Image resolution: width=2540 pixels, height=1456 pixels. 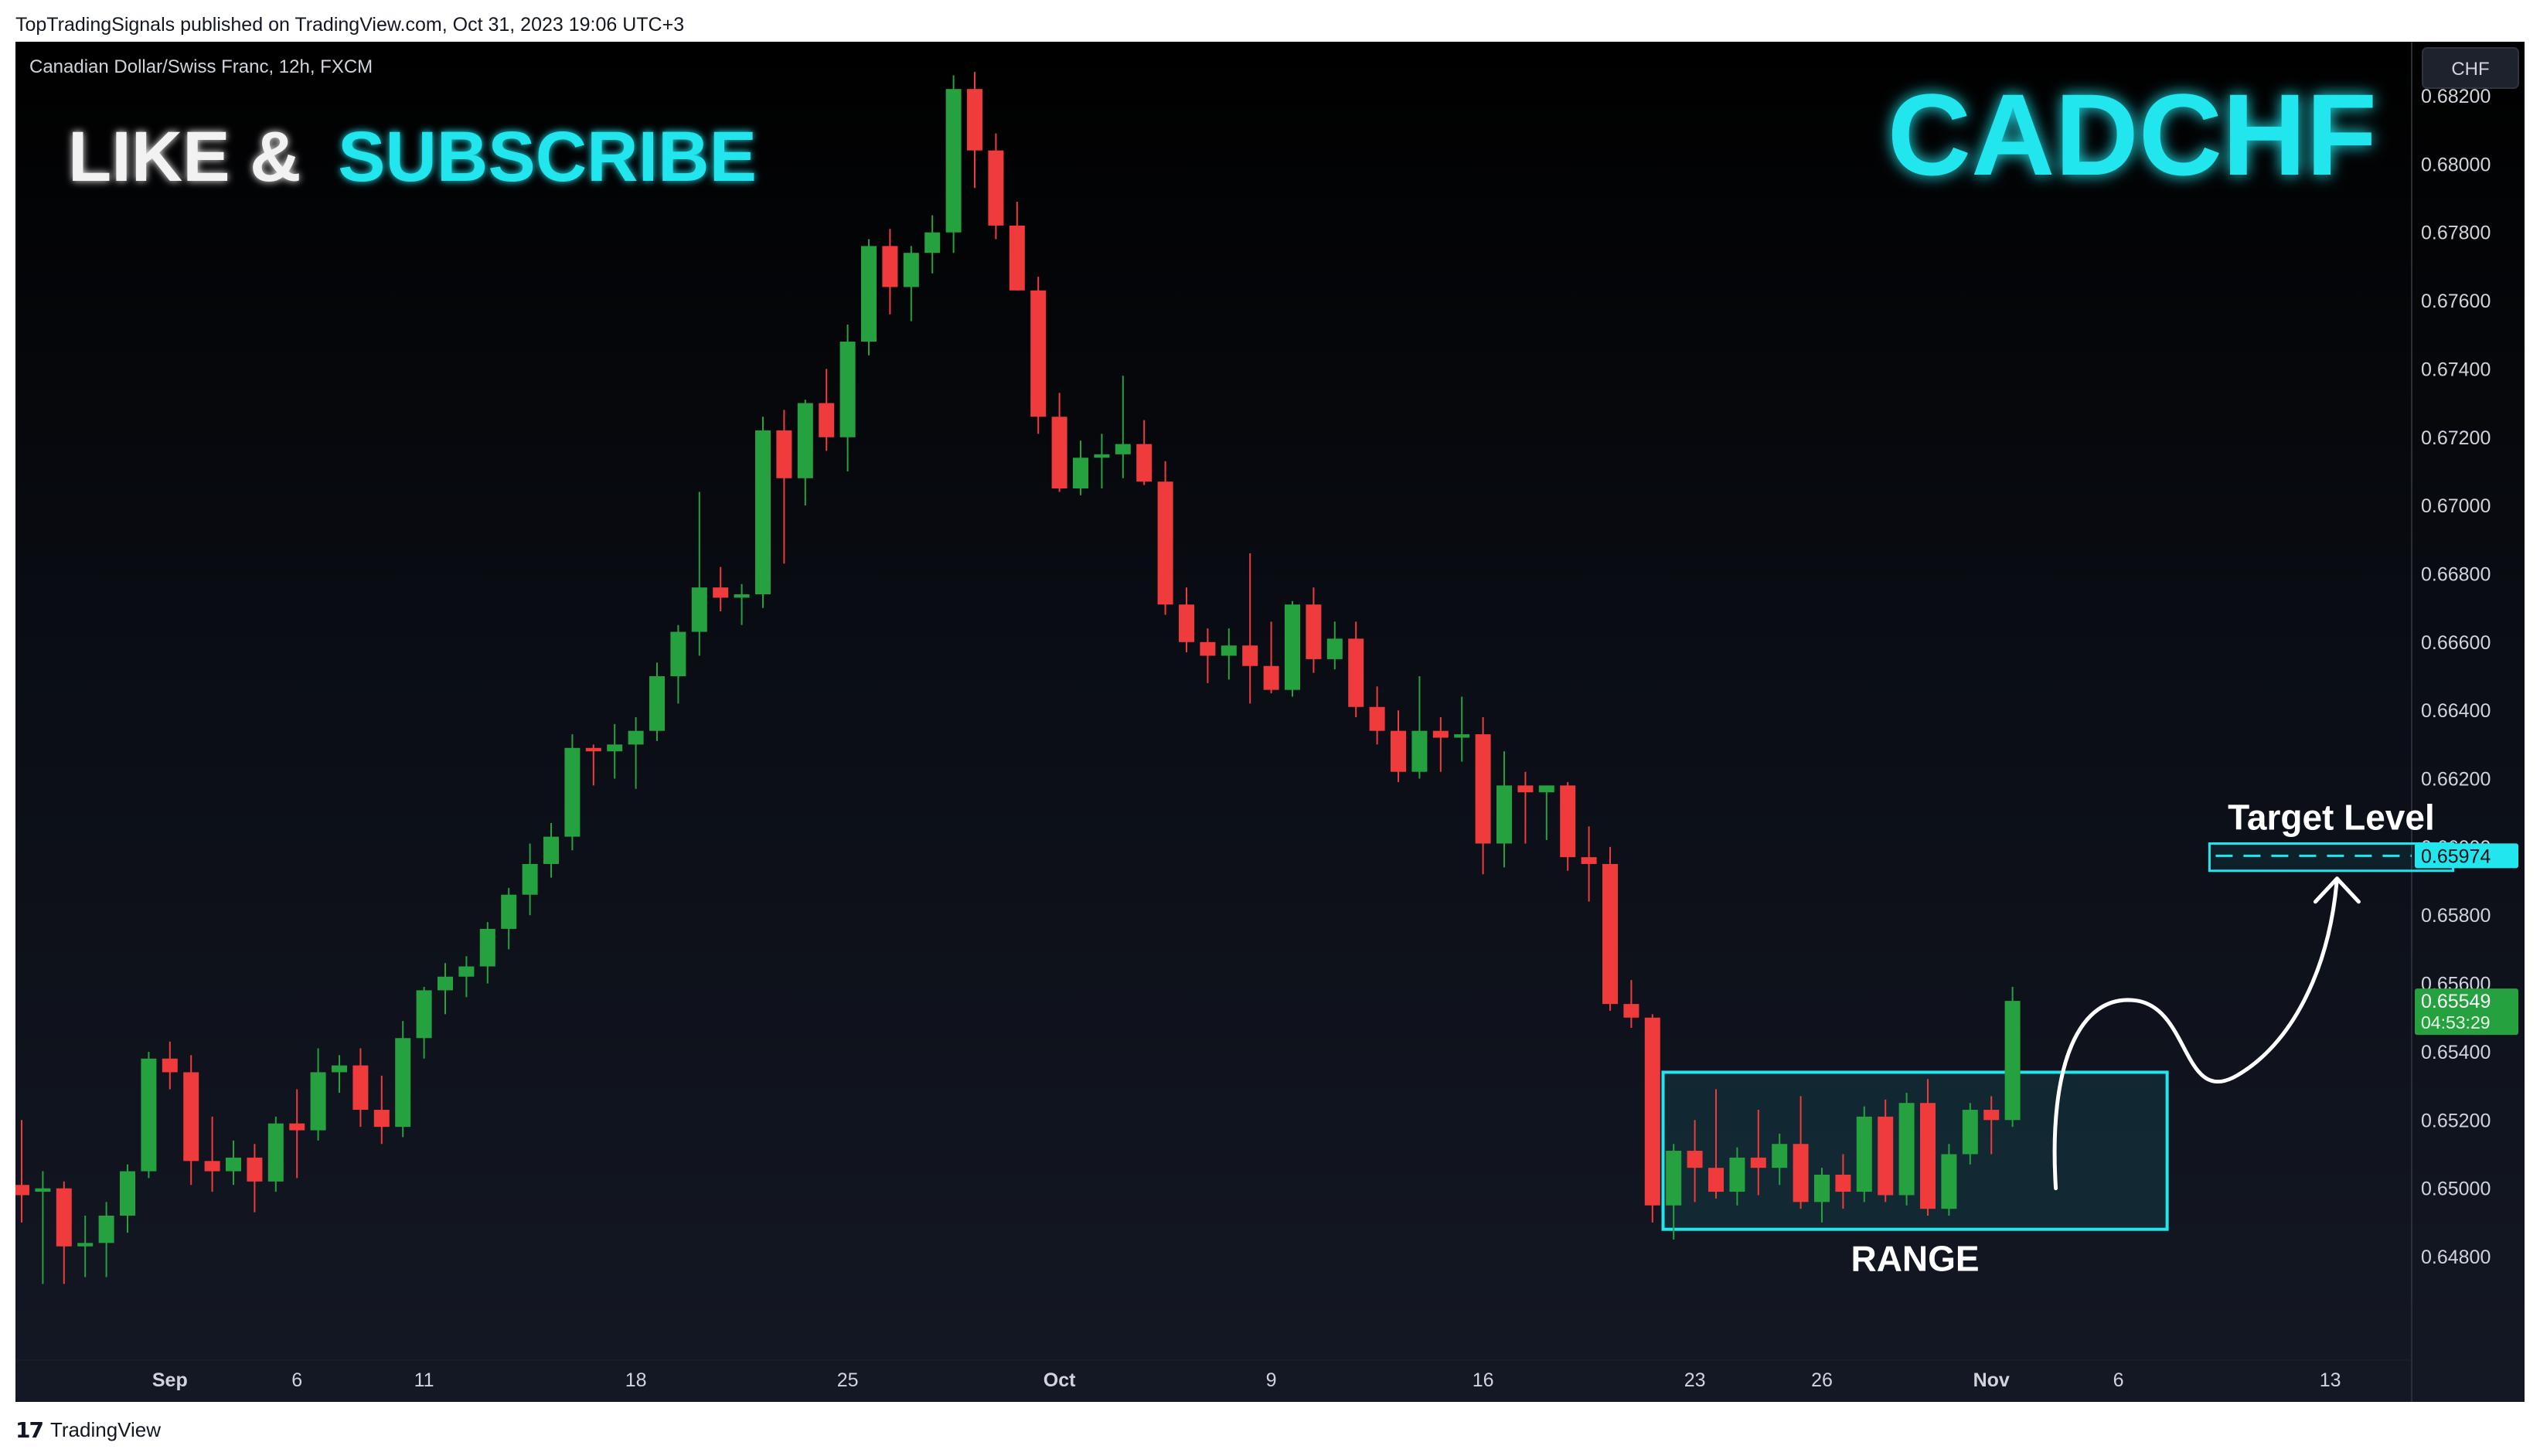 What do you see at coordinates (2337, 890) in the screenshot?
I see `arrow-head-icon` at bounding box center [2337, 890].